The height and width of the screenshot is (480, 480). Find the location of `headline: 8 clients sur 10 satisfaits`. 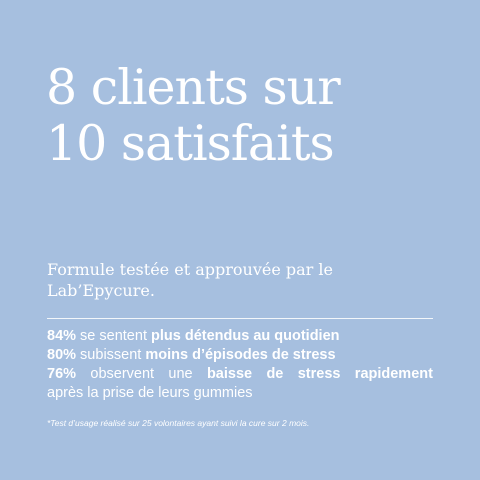

headline: 8 clients sur 10 satisfaits is located at coordinates (193, 115).